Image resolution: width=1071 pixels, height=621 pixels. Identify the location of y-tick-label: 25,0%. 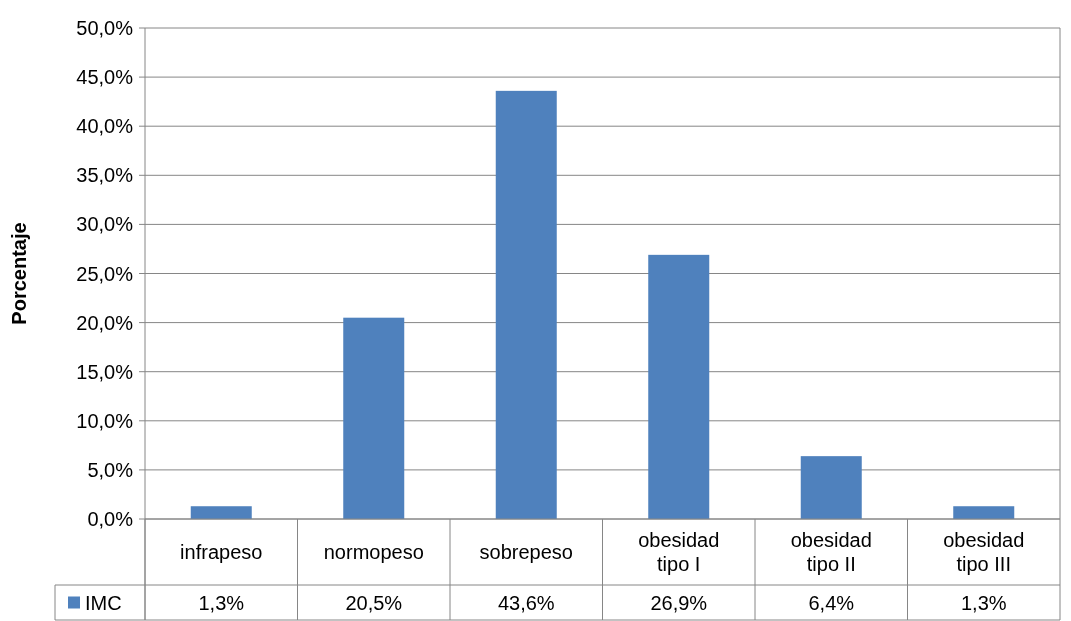
(105, 273).